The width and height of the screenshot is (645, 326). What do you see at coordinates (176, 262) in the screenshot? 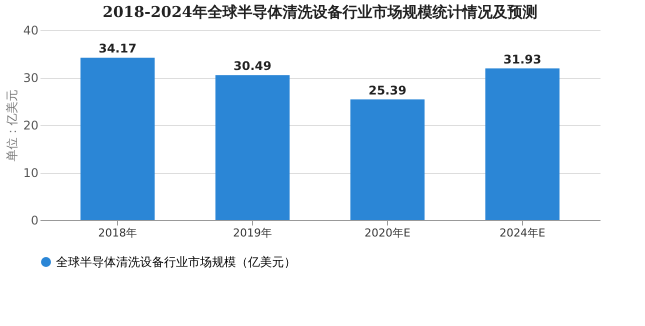
I see `legend-label: 全球半导体清洗设备行业市场规模（亿美元）` at bounding box center [176, 262].